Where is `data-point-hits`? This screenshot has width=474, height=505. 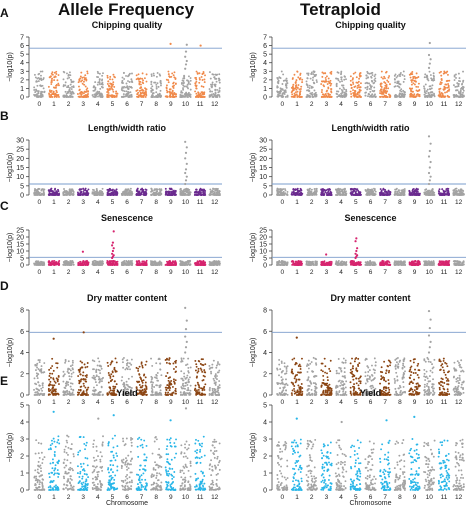
data-point-hits is located at coordinates (200, 45).